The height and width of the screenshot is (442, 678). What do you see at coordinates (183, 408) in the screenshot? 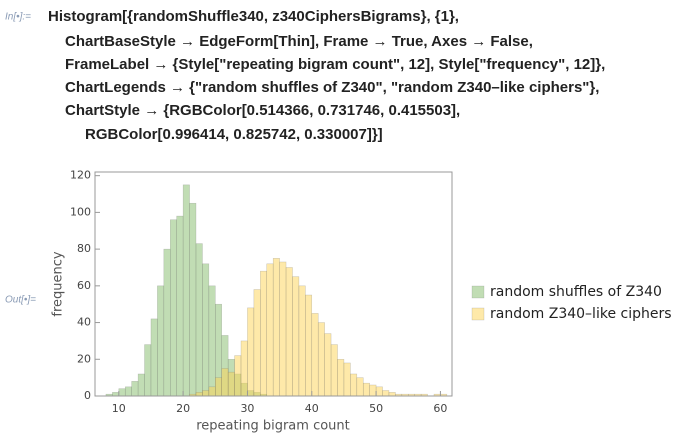
I see `x-tick-label: 20` at bounding box center [183, 408].